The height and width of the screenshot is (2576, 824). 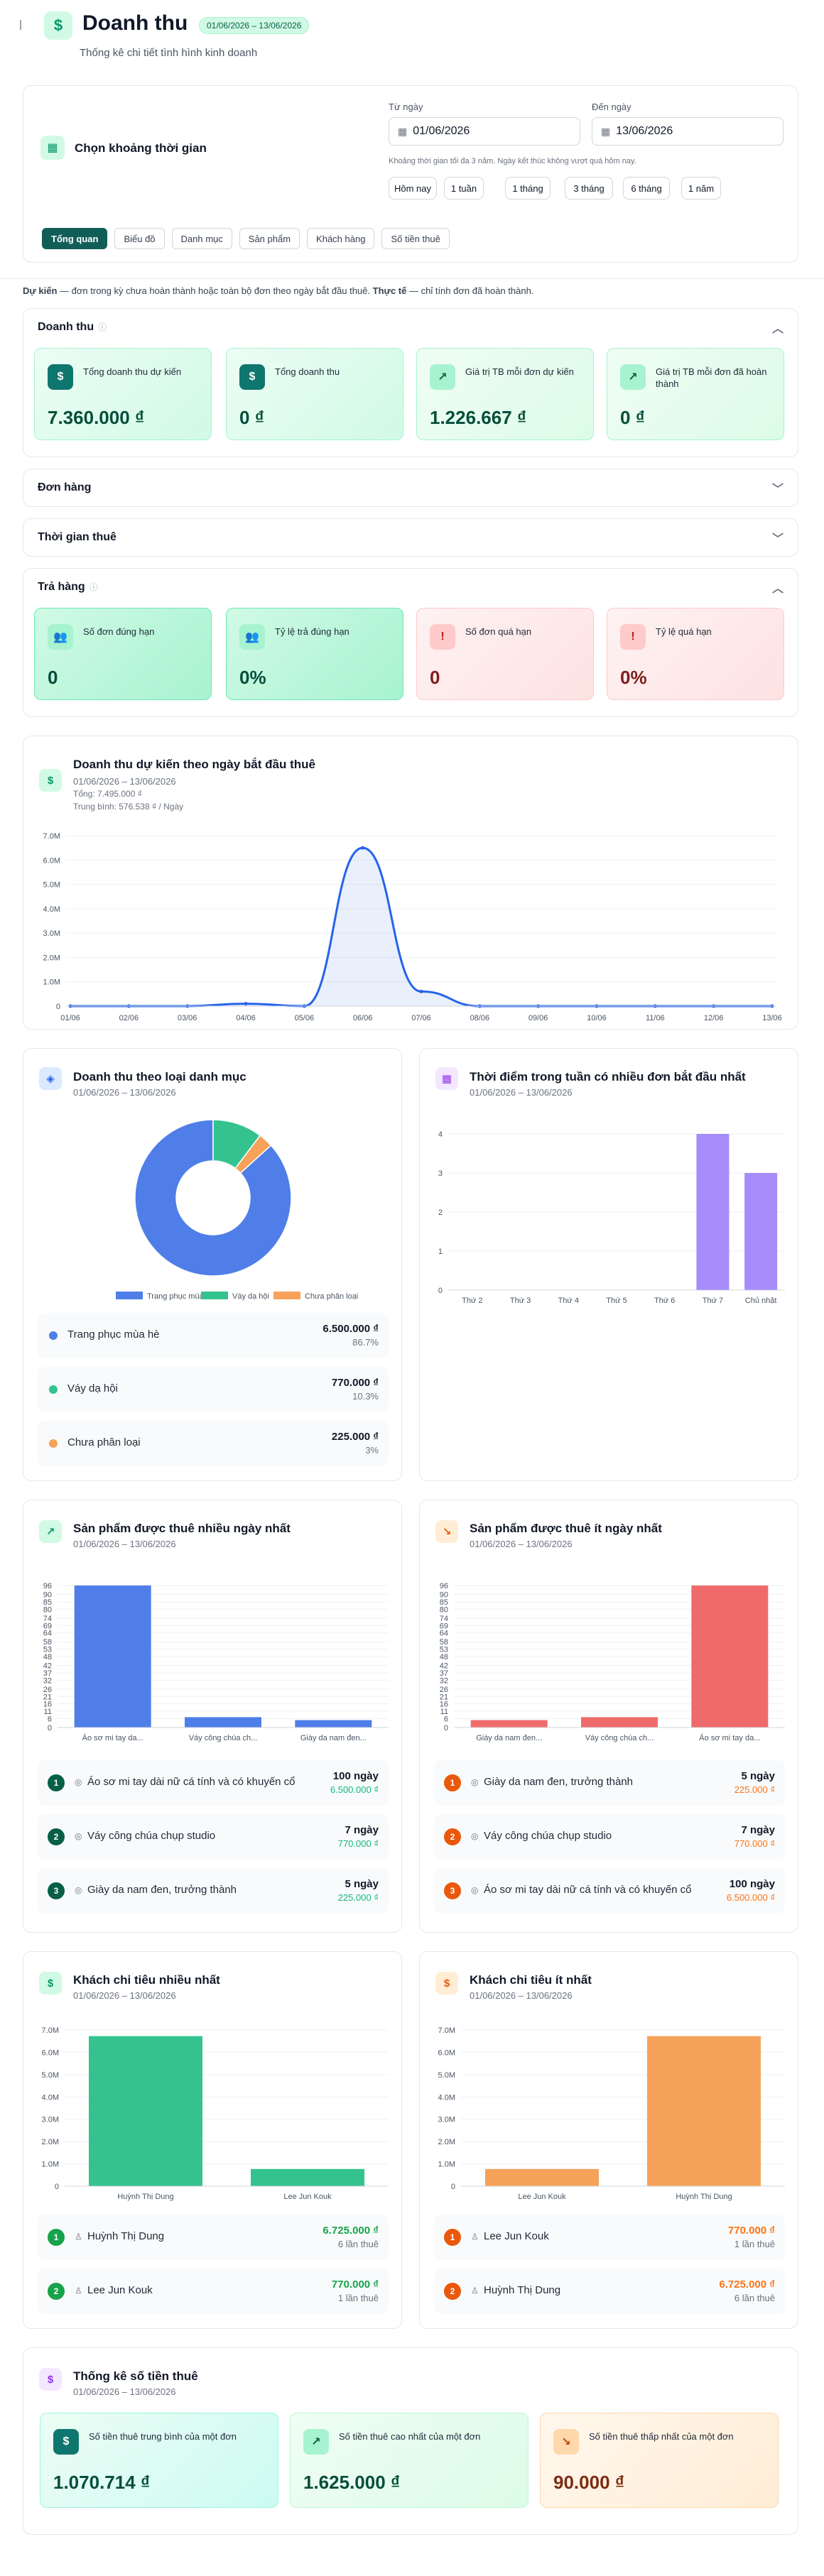 What do you see at coordinates (589, 188) in the screenshot?
I see `quick-3month-button: 3 tháng` at bounding box center [589, 188].